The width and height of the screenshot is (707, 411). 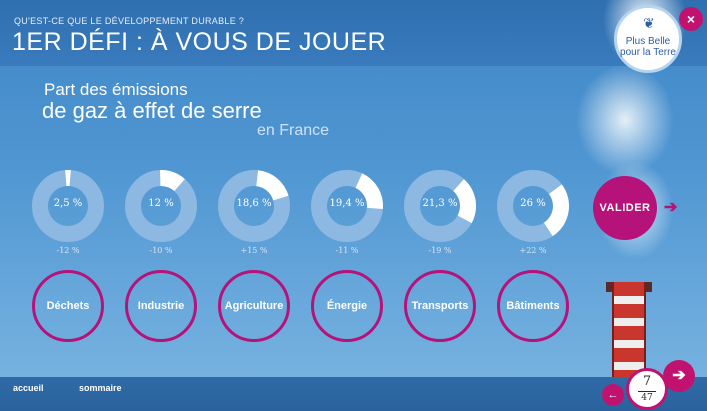 I want to click on category-option: Déchets, so click(x=68, y=306).